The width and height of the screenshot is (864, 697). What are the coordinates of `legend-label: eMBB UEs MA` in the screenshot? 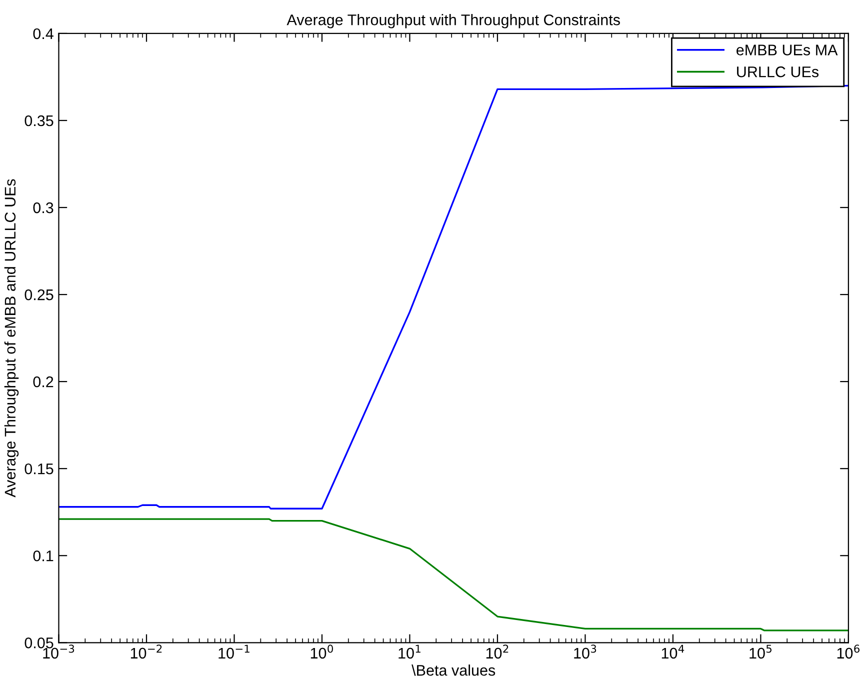 It's located at (787, 50).